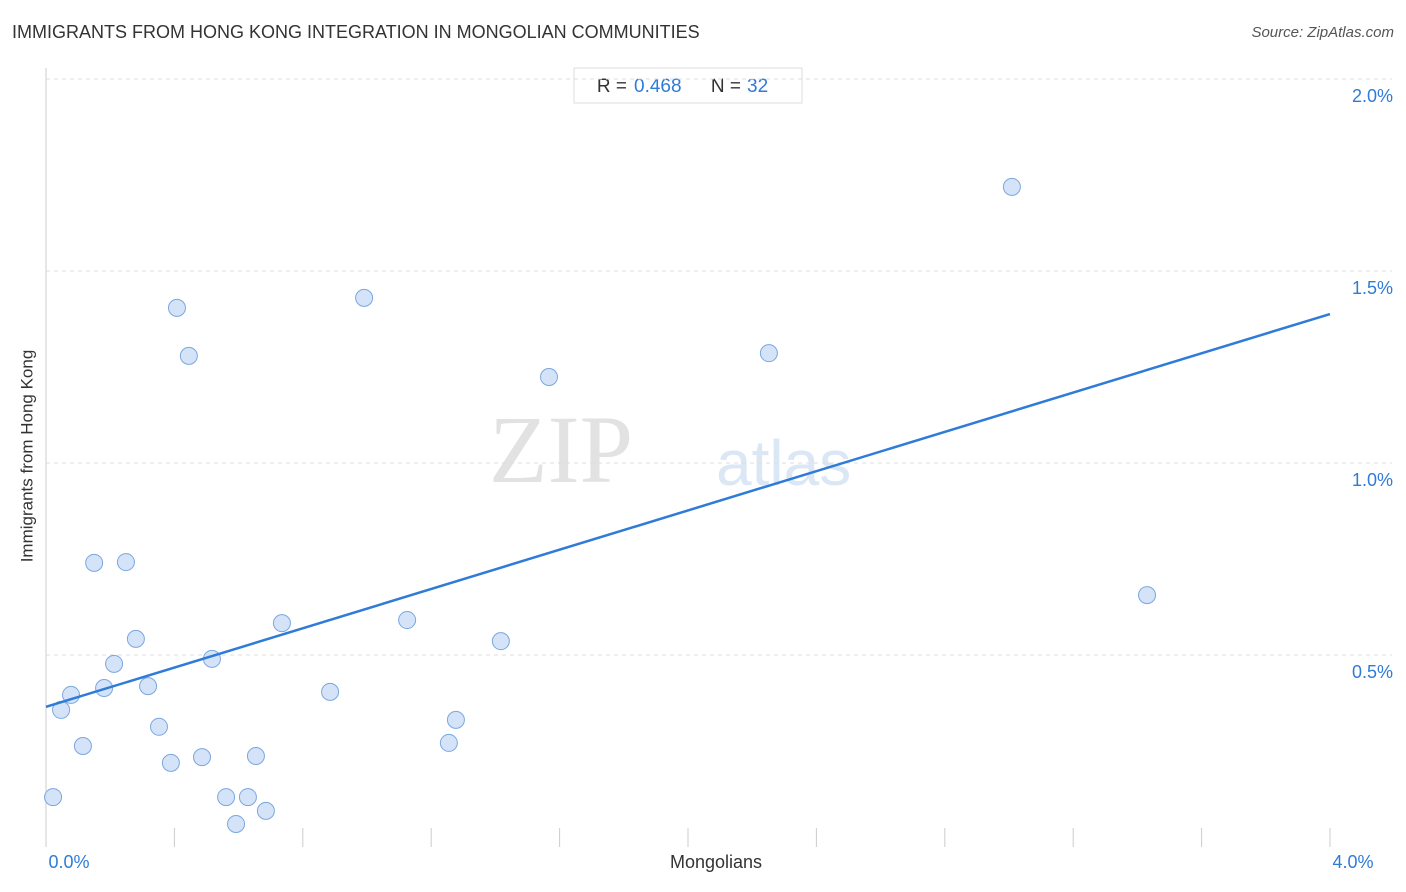  I want to click on watermark: ZIP, so click(561, 449).